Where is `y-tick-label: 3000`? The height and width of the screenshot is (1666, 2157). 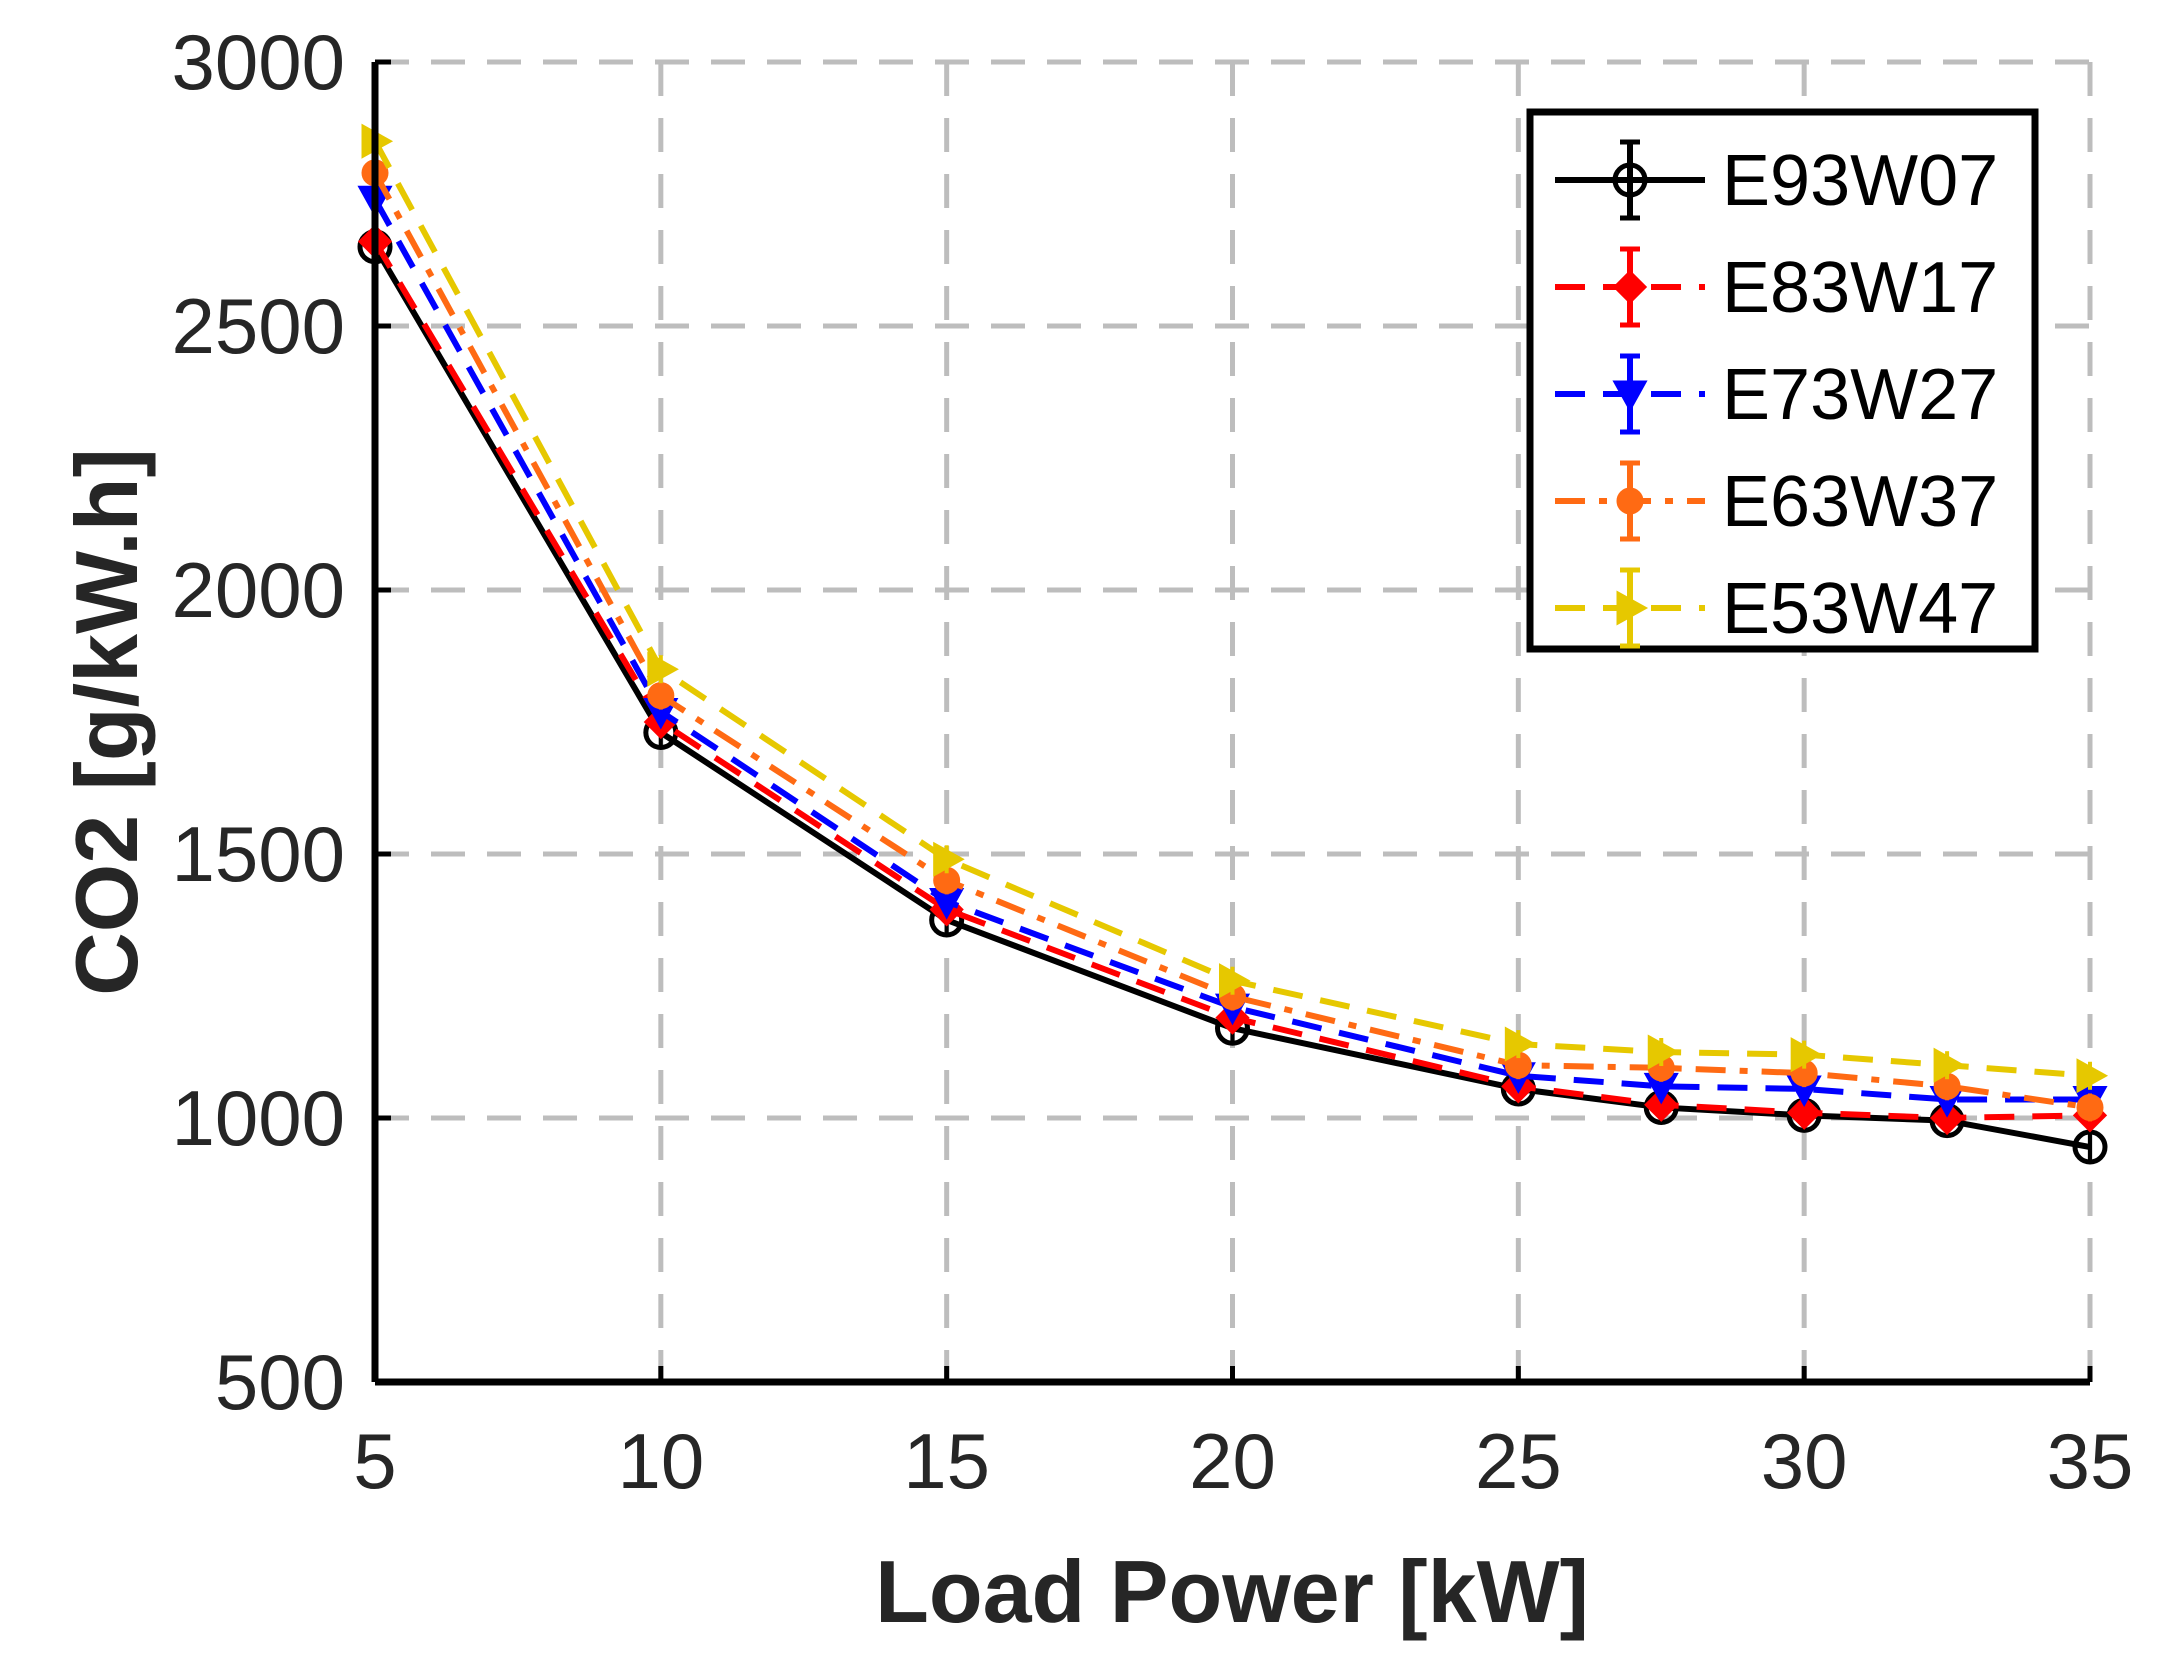 y-tick-label: 3000 is located at coordinates (258, 62).